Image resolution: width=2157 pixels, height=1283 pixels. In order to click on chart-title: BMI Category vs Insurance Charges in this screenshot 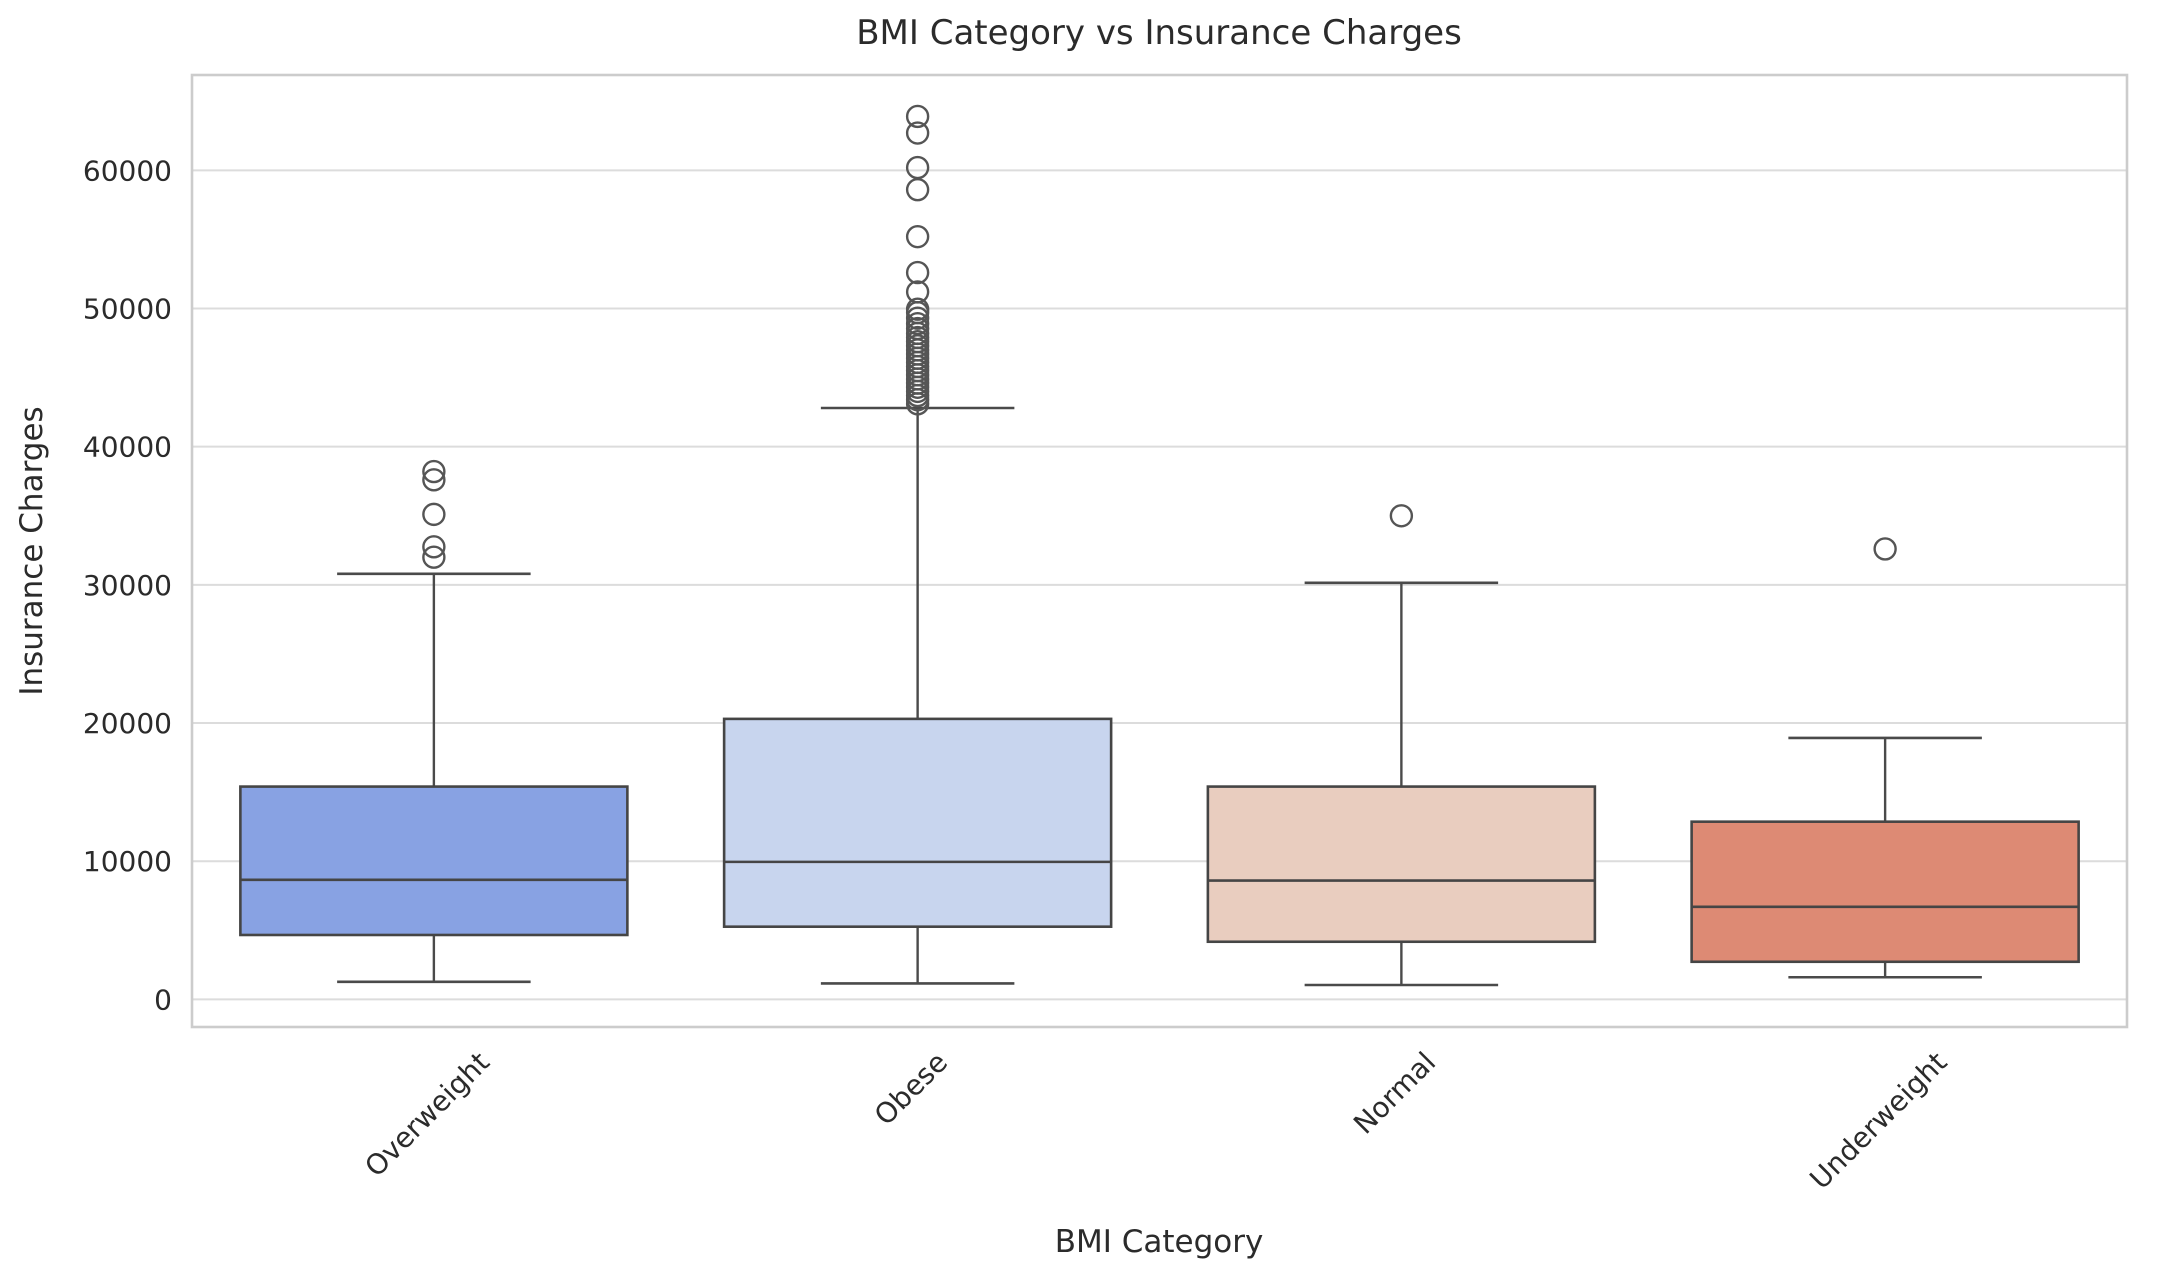, I will do `click(1159, 33)`.